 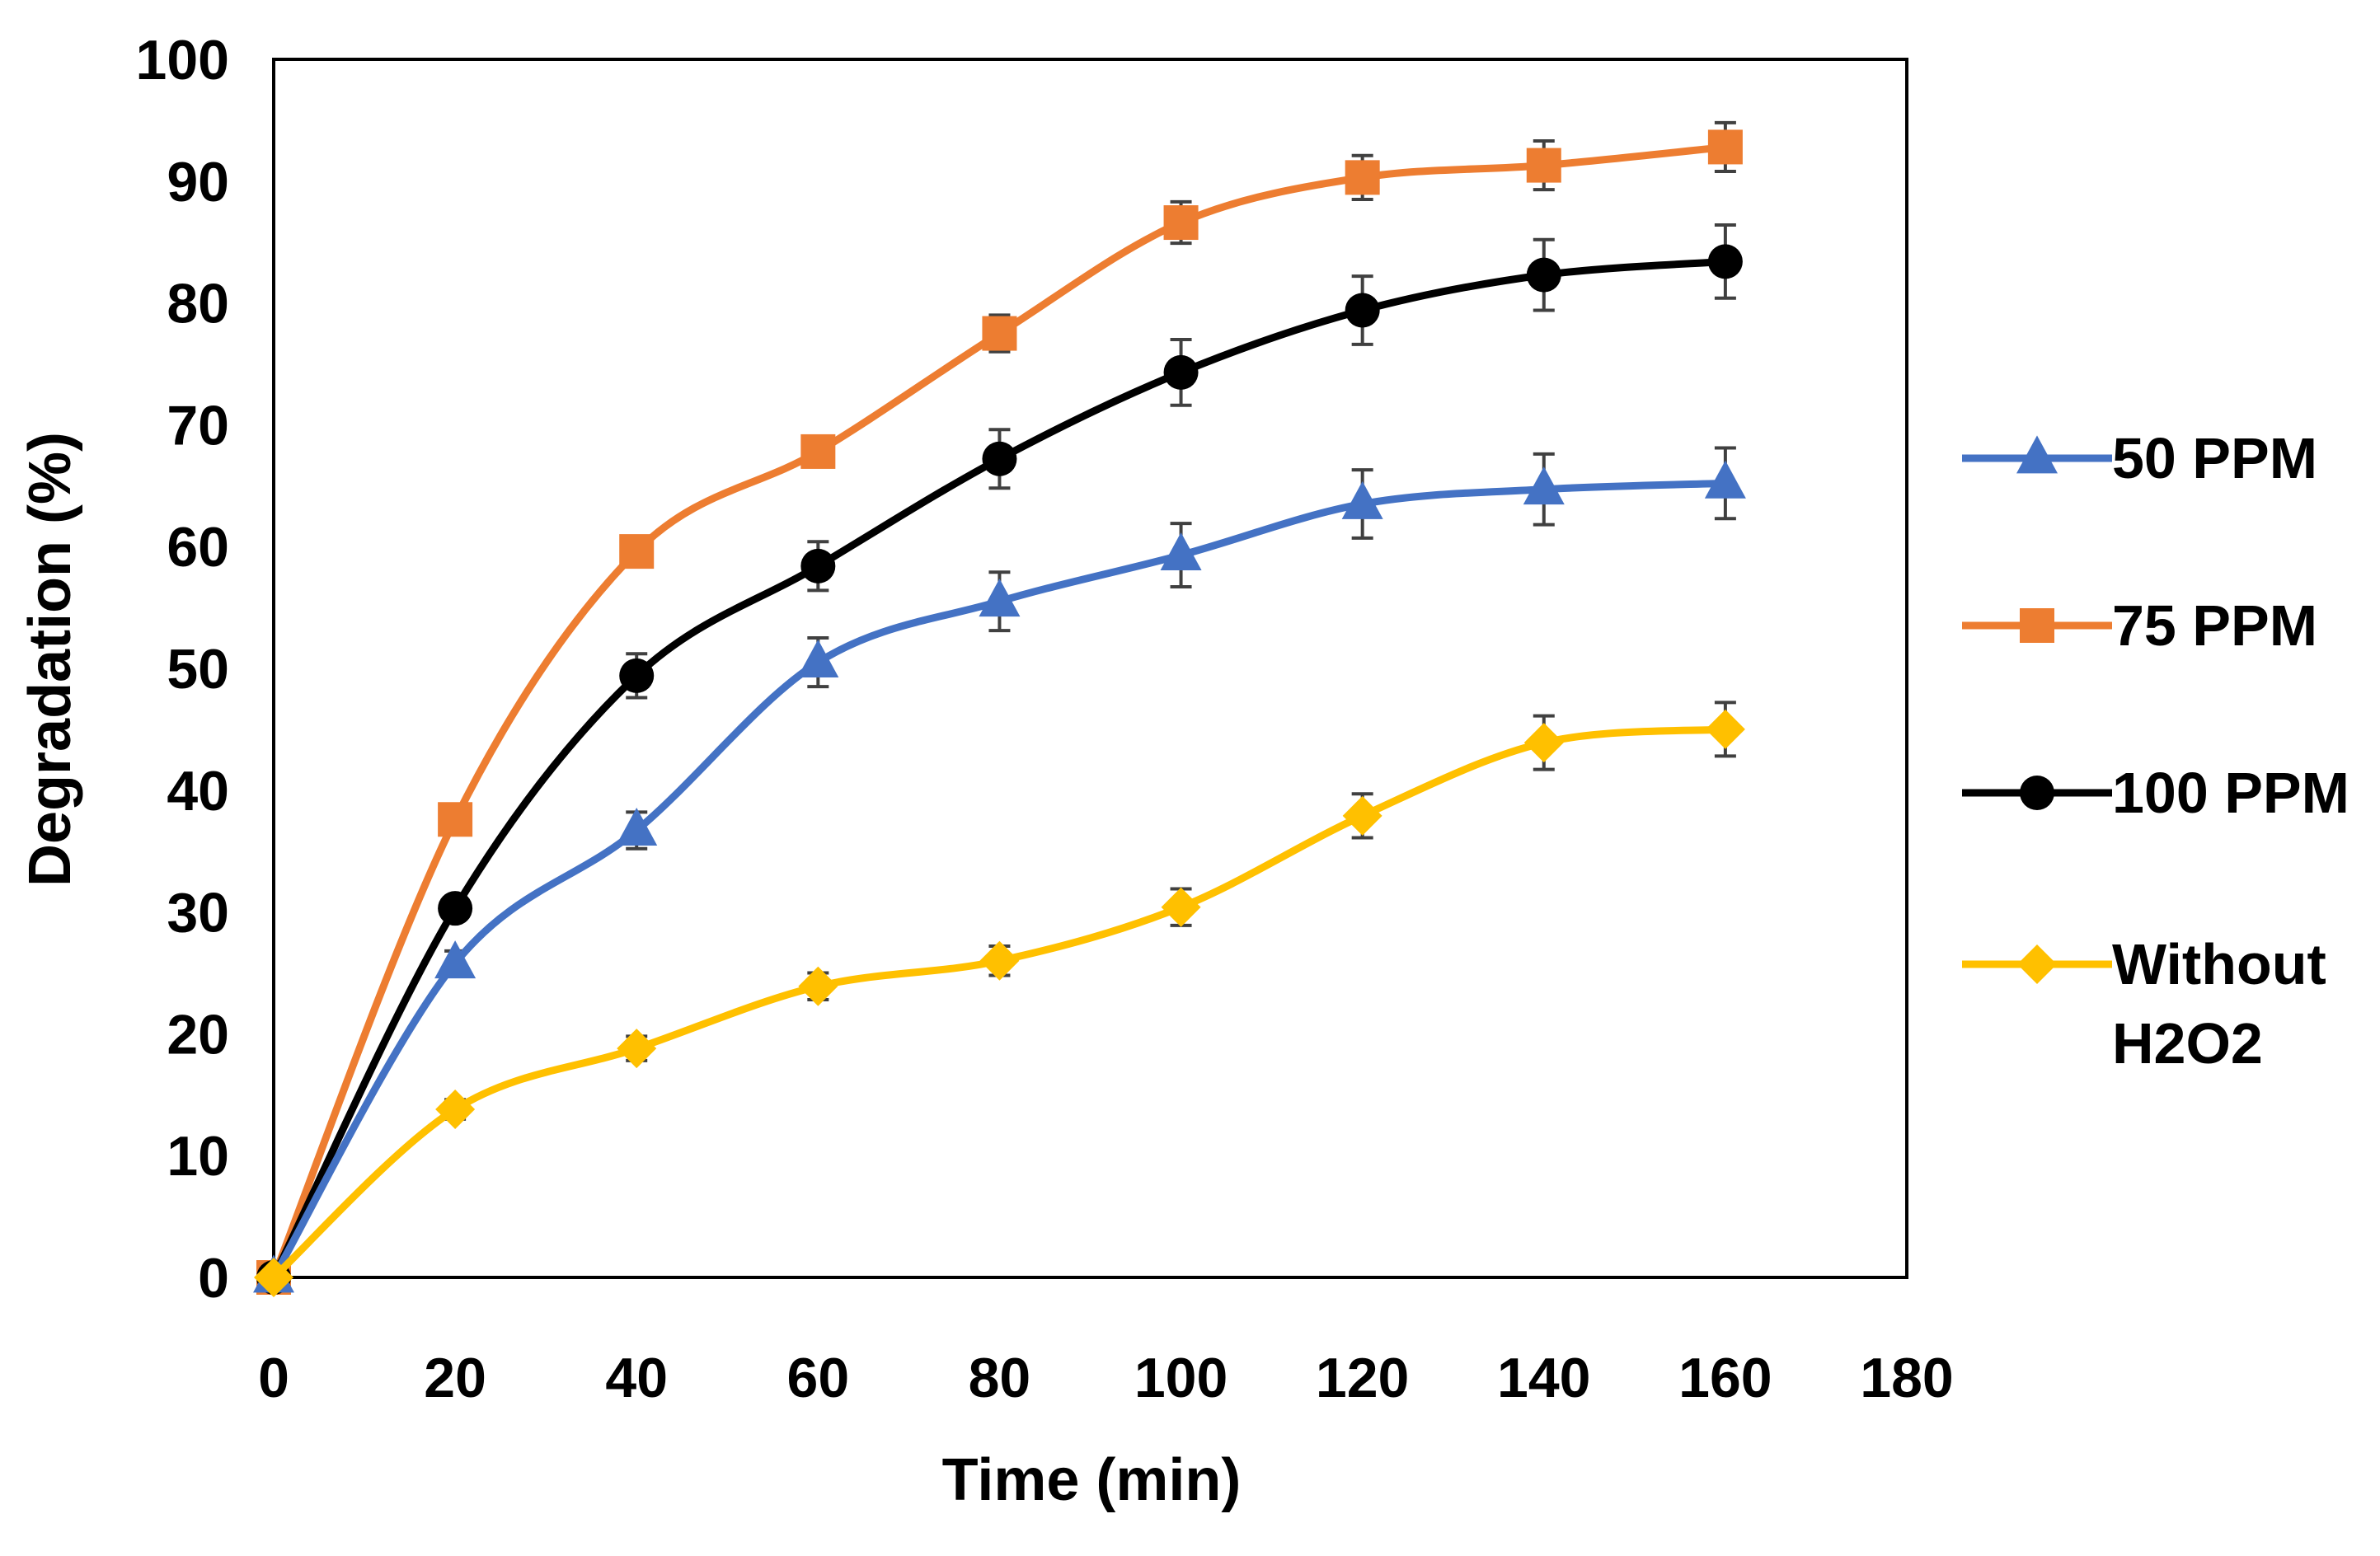 I want to click on x-axis-title: Time (min), so click(x=1092, y=1480).